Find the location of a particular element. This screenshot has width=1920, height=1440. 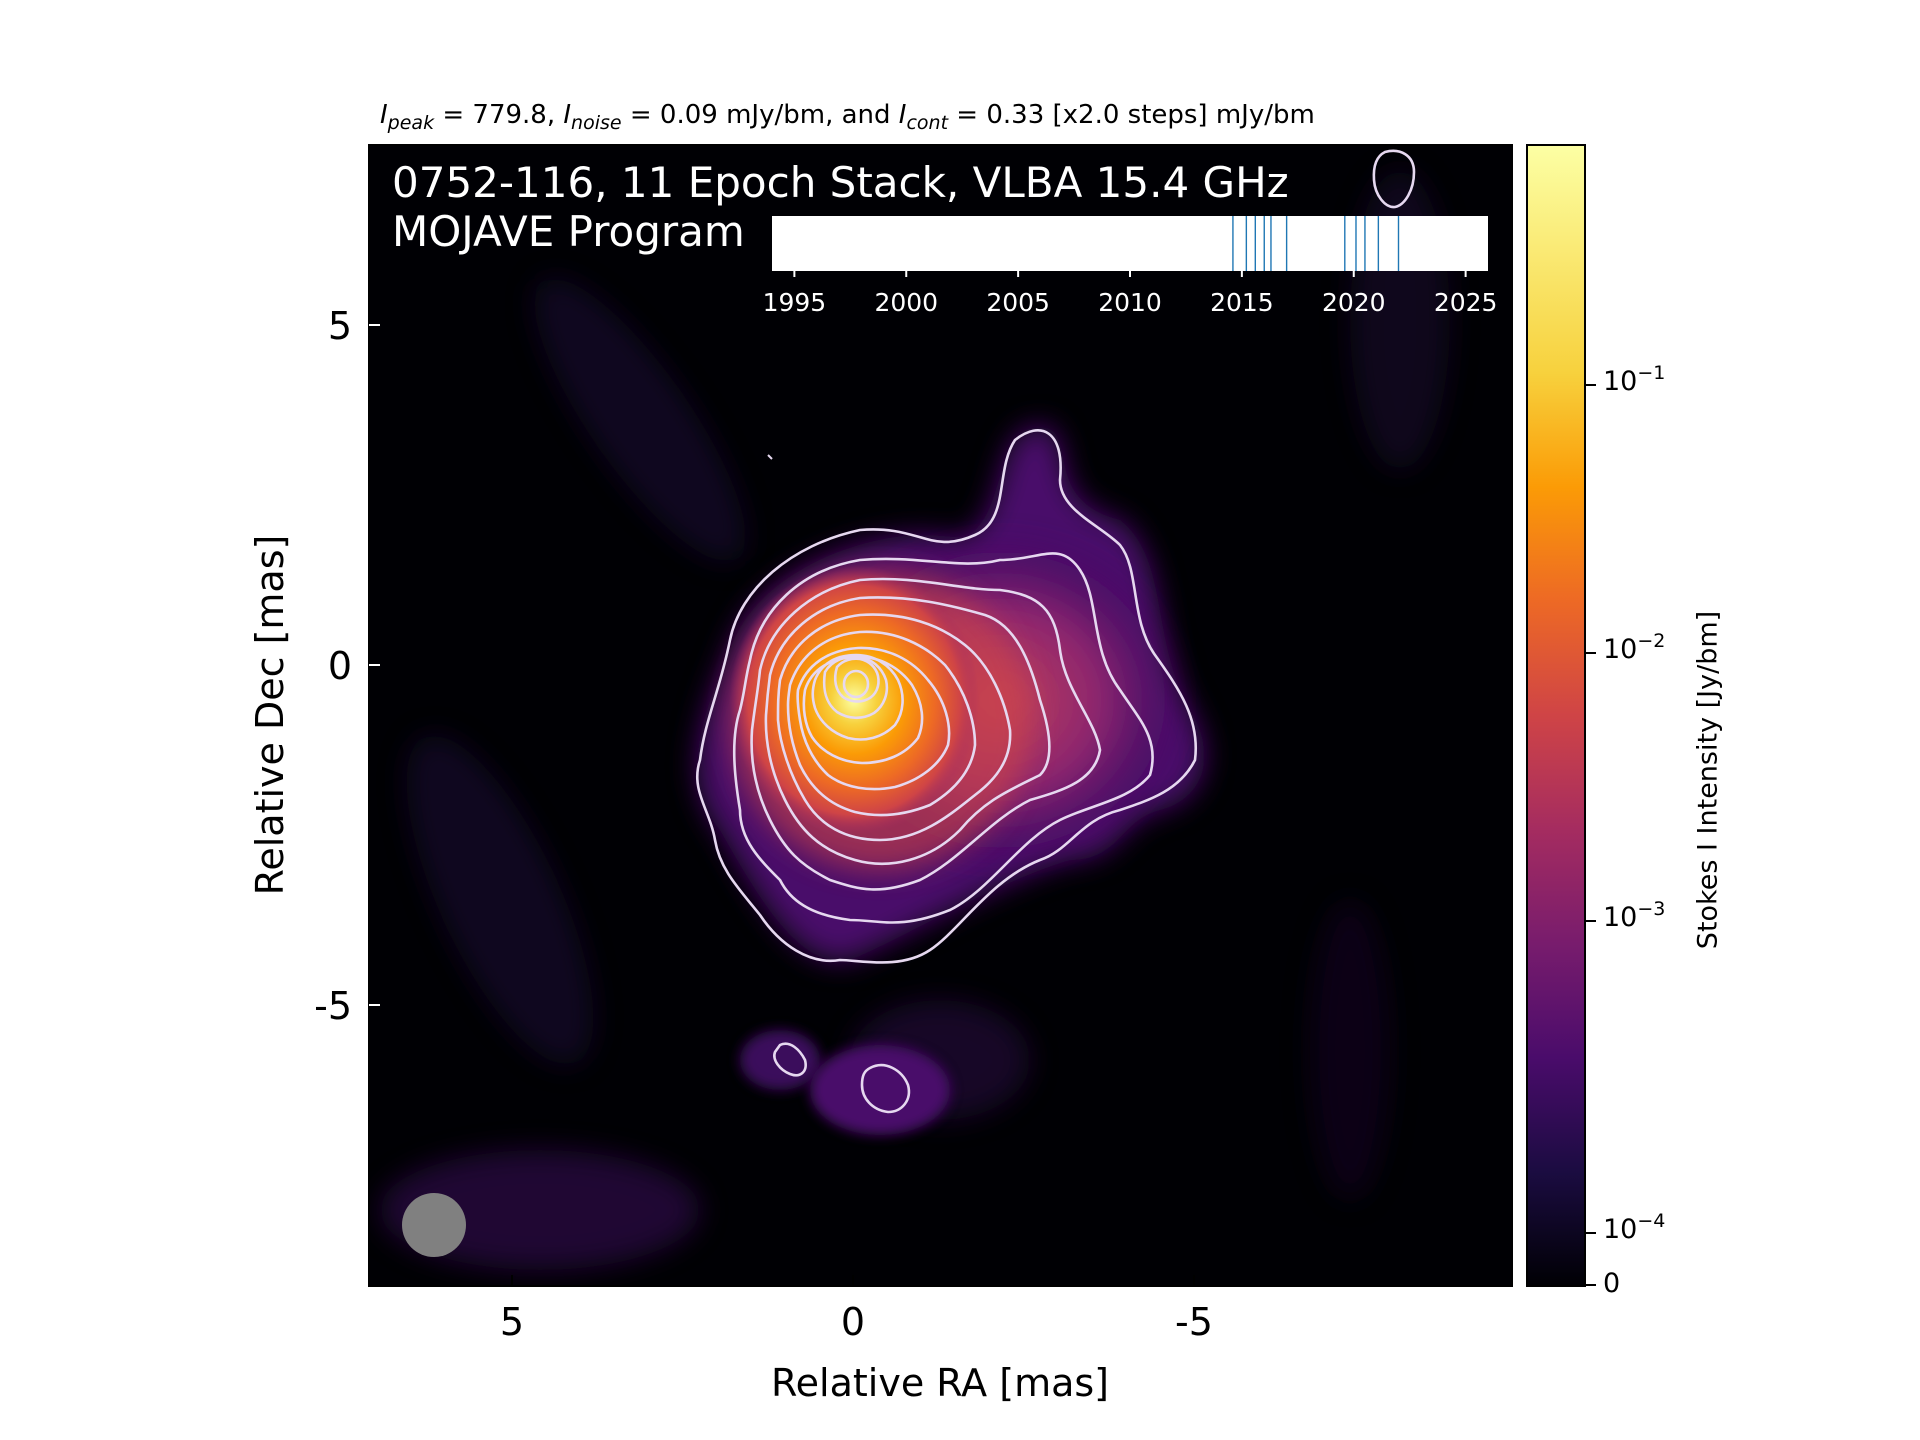

colorbar-tick-label: 10⁻⁴ is located at coordinates (1634, 1227).